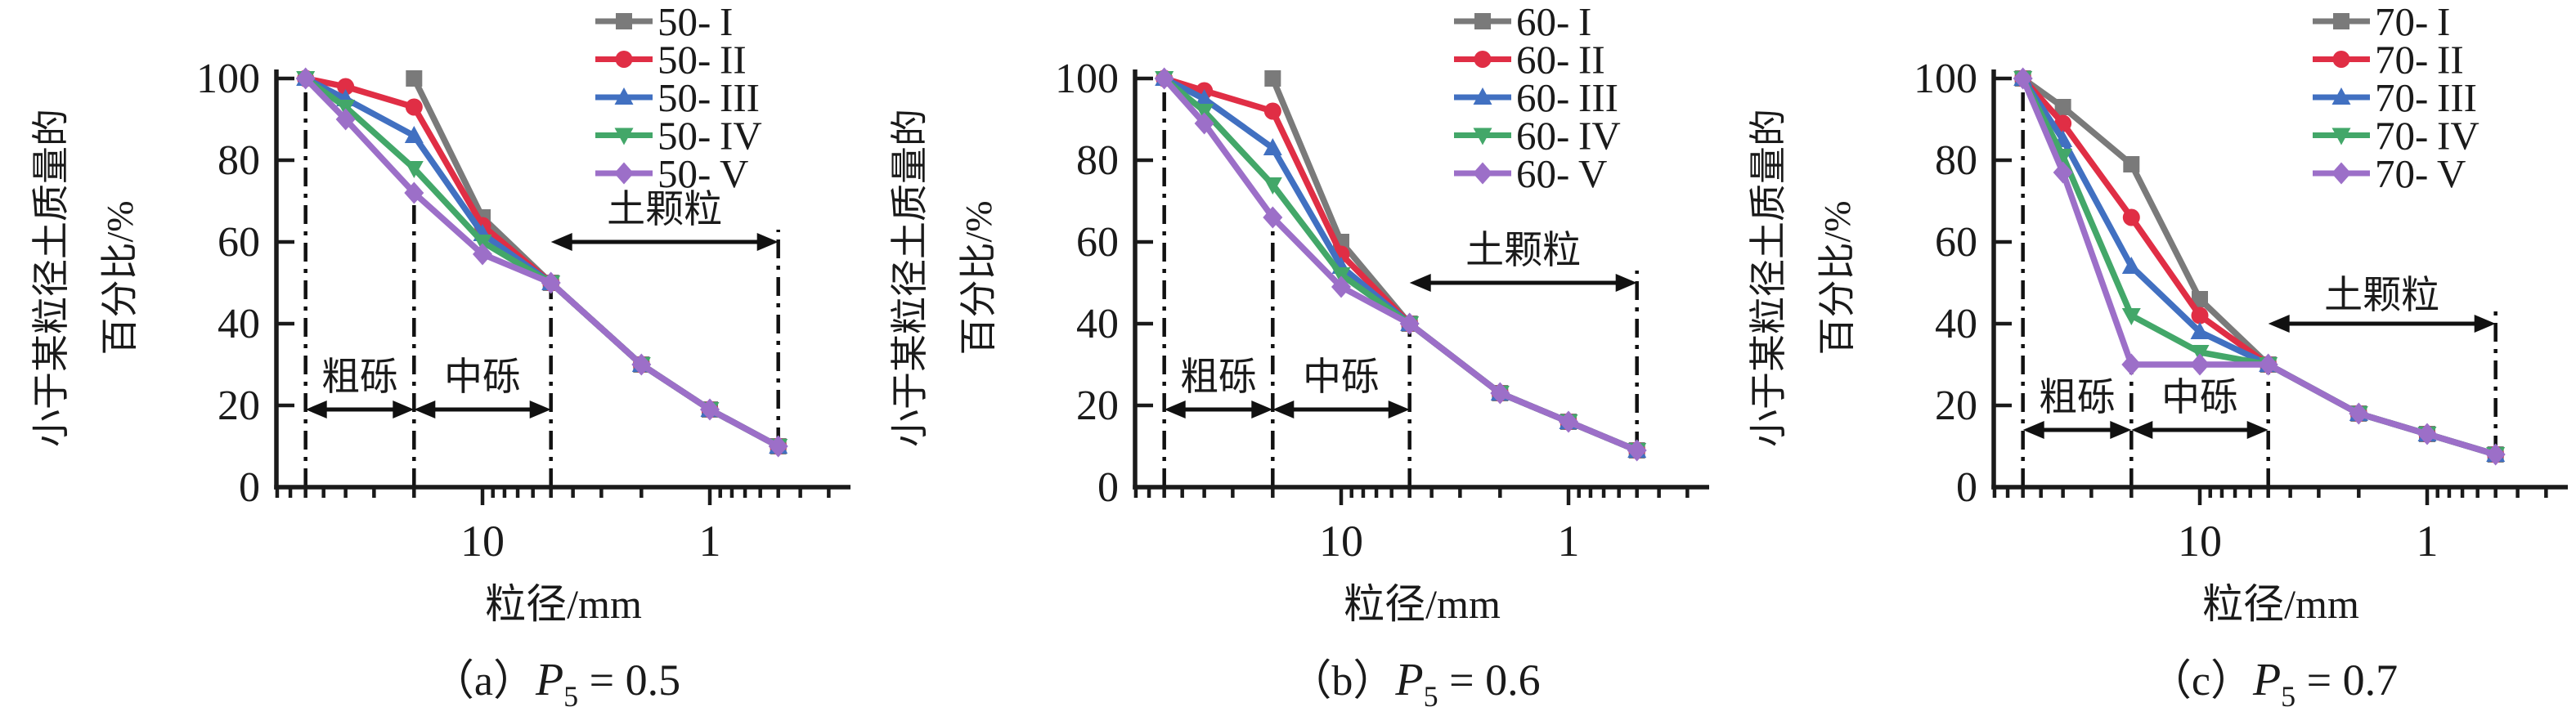 This screenshot has height=725, width=2576. I want to click on y-tick-label-20: 20, so click(239, 406).